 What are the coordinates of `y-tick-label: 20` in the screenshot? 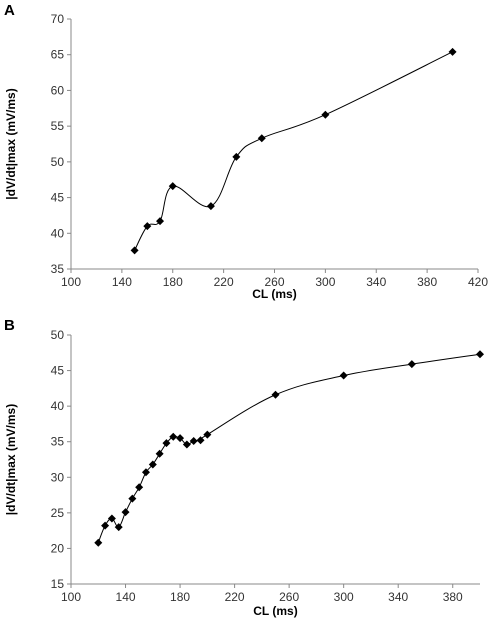 It's located at (58, 548).